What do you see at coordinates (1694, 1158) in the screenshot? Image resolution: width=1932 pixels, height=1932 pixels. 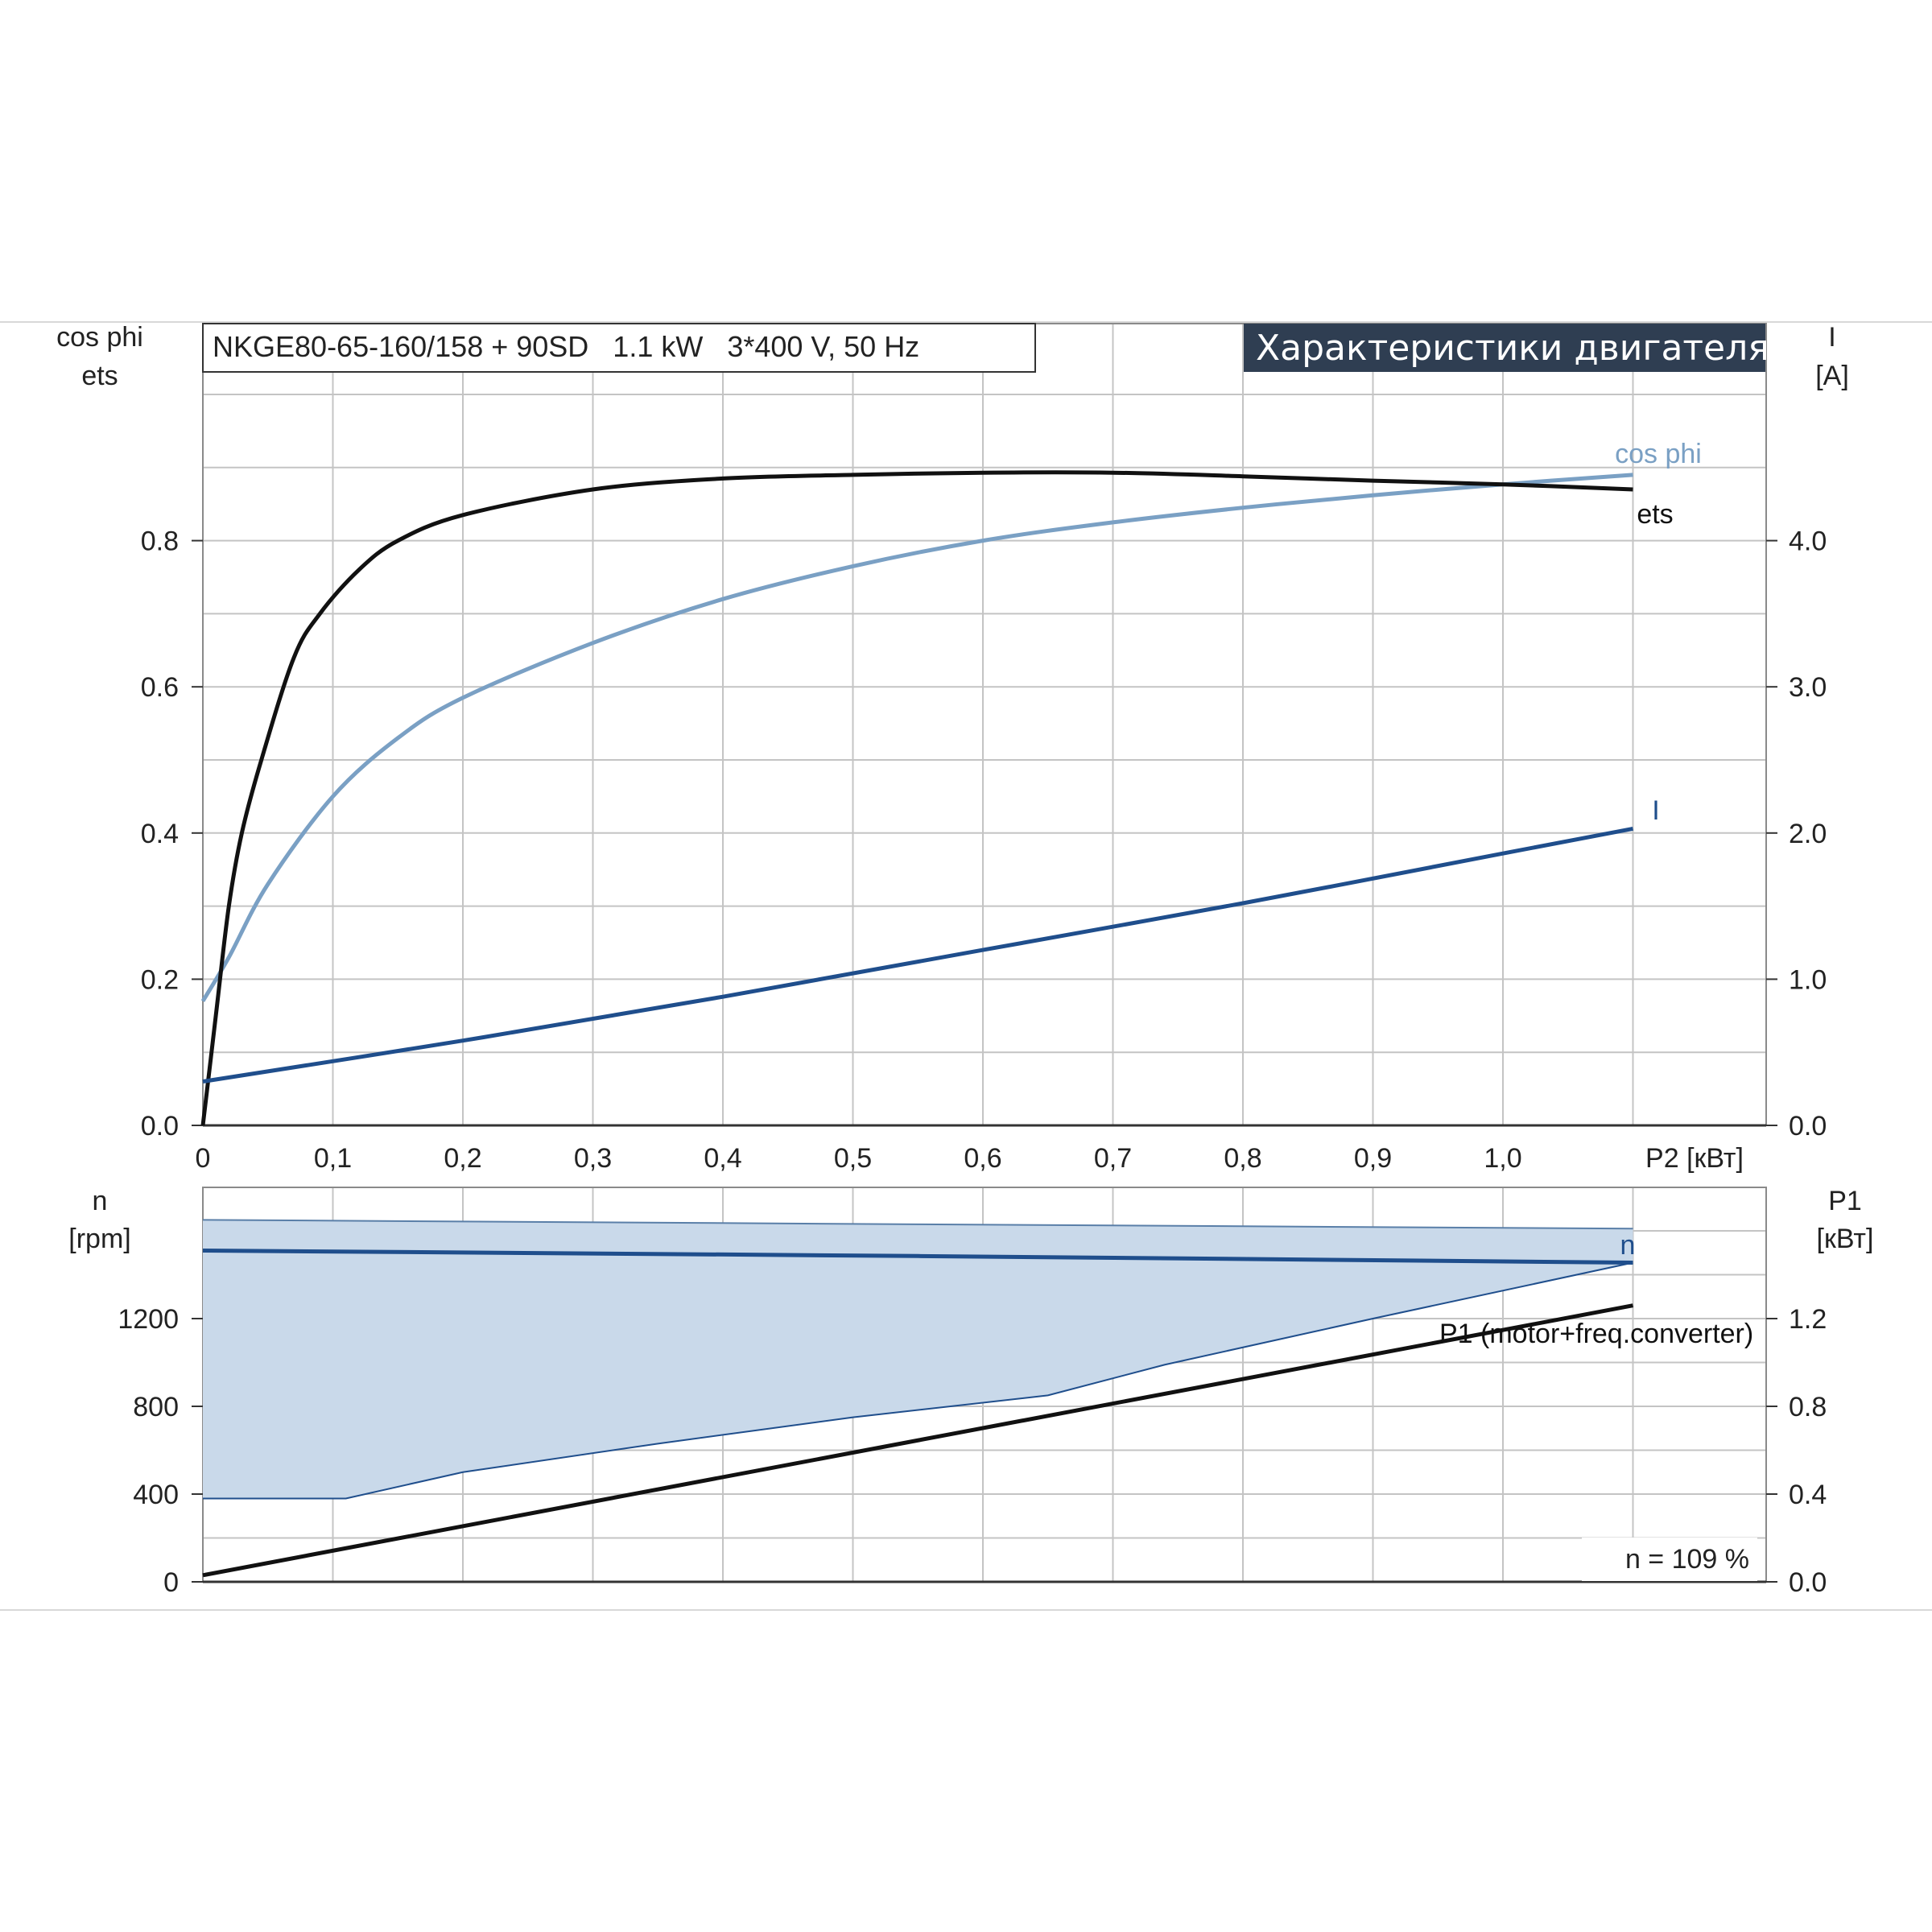 I see `x-axis-label: P2 [кВт]` at bounding box center [1694, 1158].